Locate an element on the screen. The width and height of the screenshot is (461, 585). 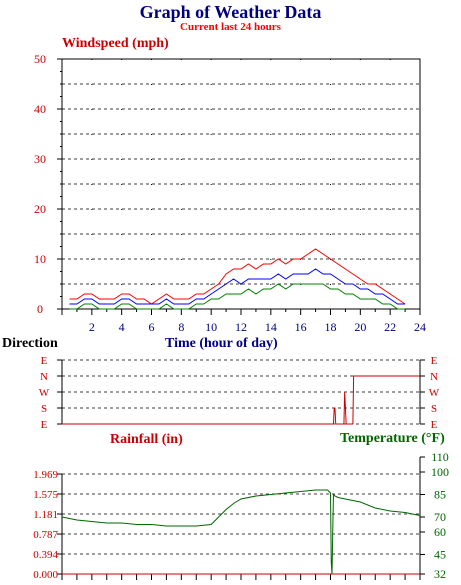
windspeed-y-tick-label: 0 is located at coordinates (40, 309).